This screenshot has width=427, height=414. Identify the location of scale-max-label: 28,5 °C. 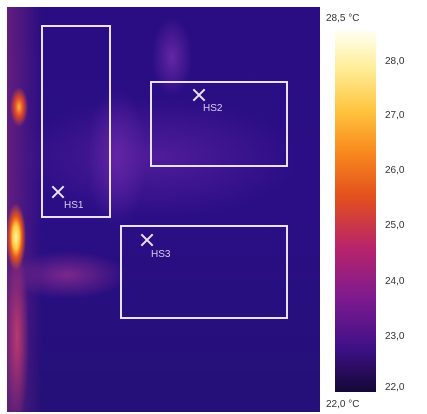
(343, 18).